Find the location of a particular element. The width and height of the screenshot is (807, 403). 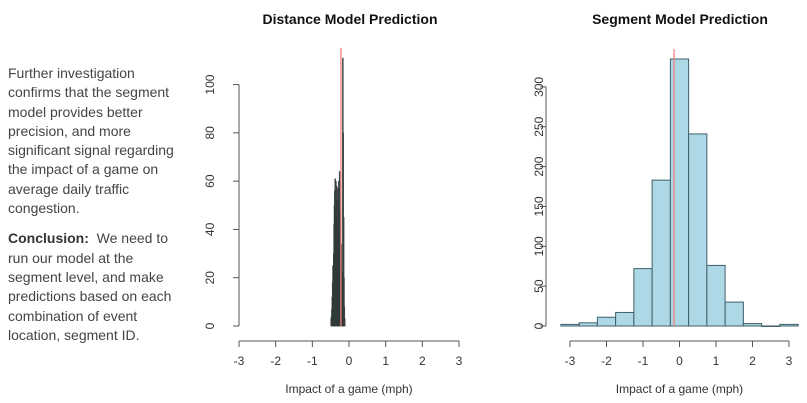

y-tick-label: 50 is located at coordinates (539, 286).